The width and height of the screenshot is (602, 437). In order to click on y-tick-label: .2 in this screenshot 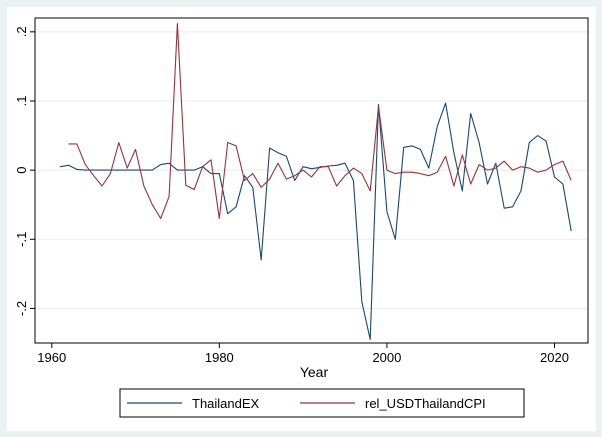, I will do `click(21, 31)`.